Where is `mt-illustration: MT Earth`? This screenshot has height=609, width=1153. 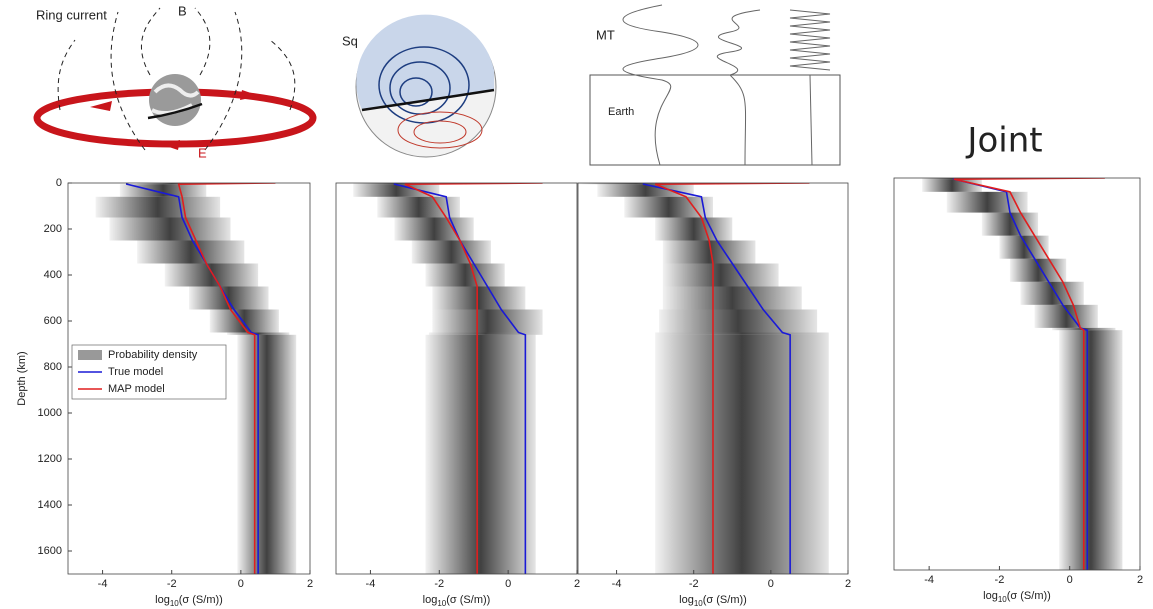
mt-illustration: MT Earth is located at coordinates (715, 85).